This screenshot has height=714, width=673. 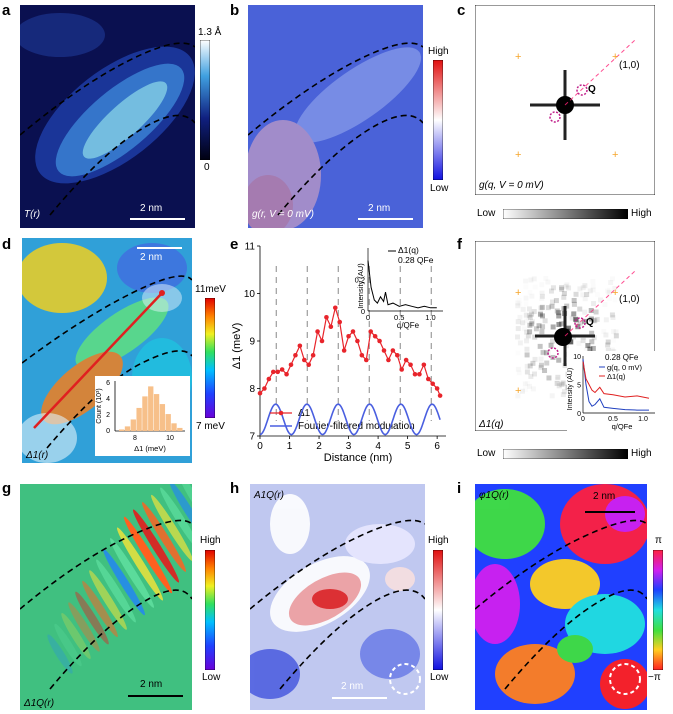 What do you see at coordinates (108, 431) in the screenshot?
I see `hist-ytick: 0` at bounding box center [108, 431].